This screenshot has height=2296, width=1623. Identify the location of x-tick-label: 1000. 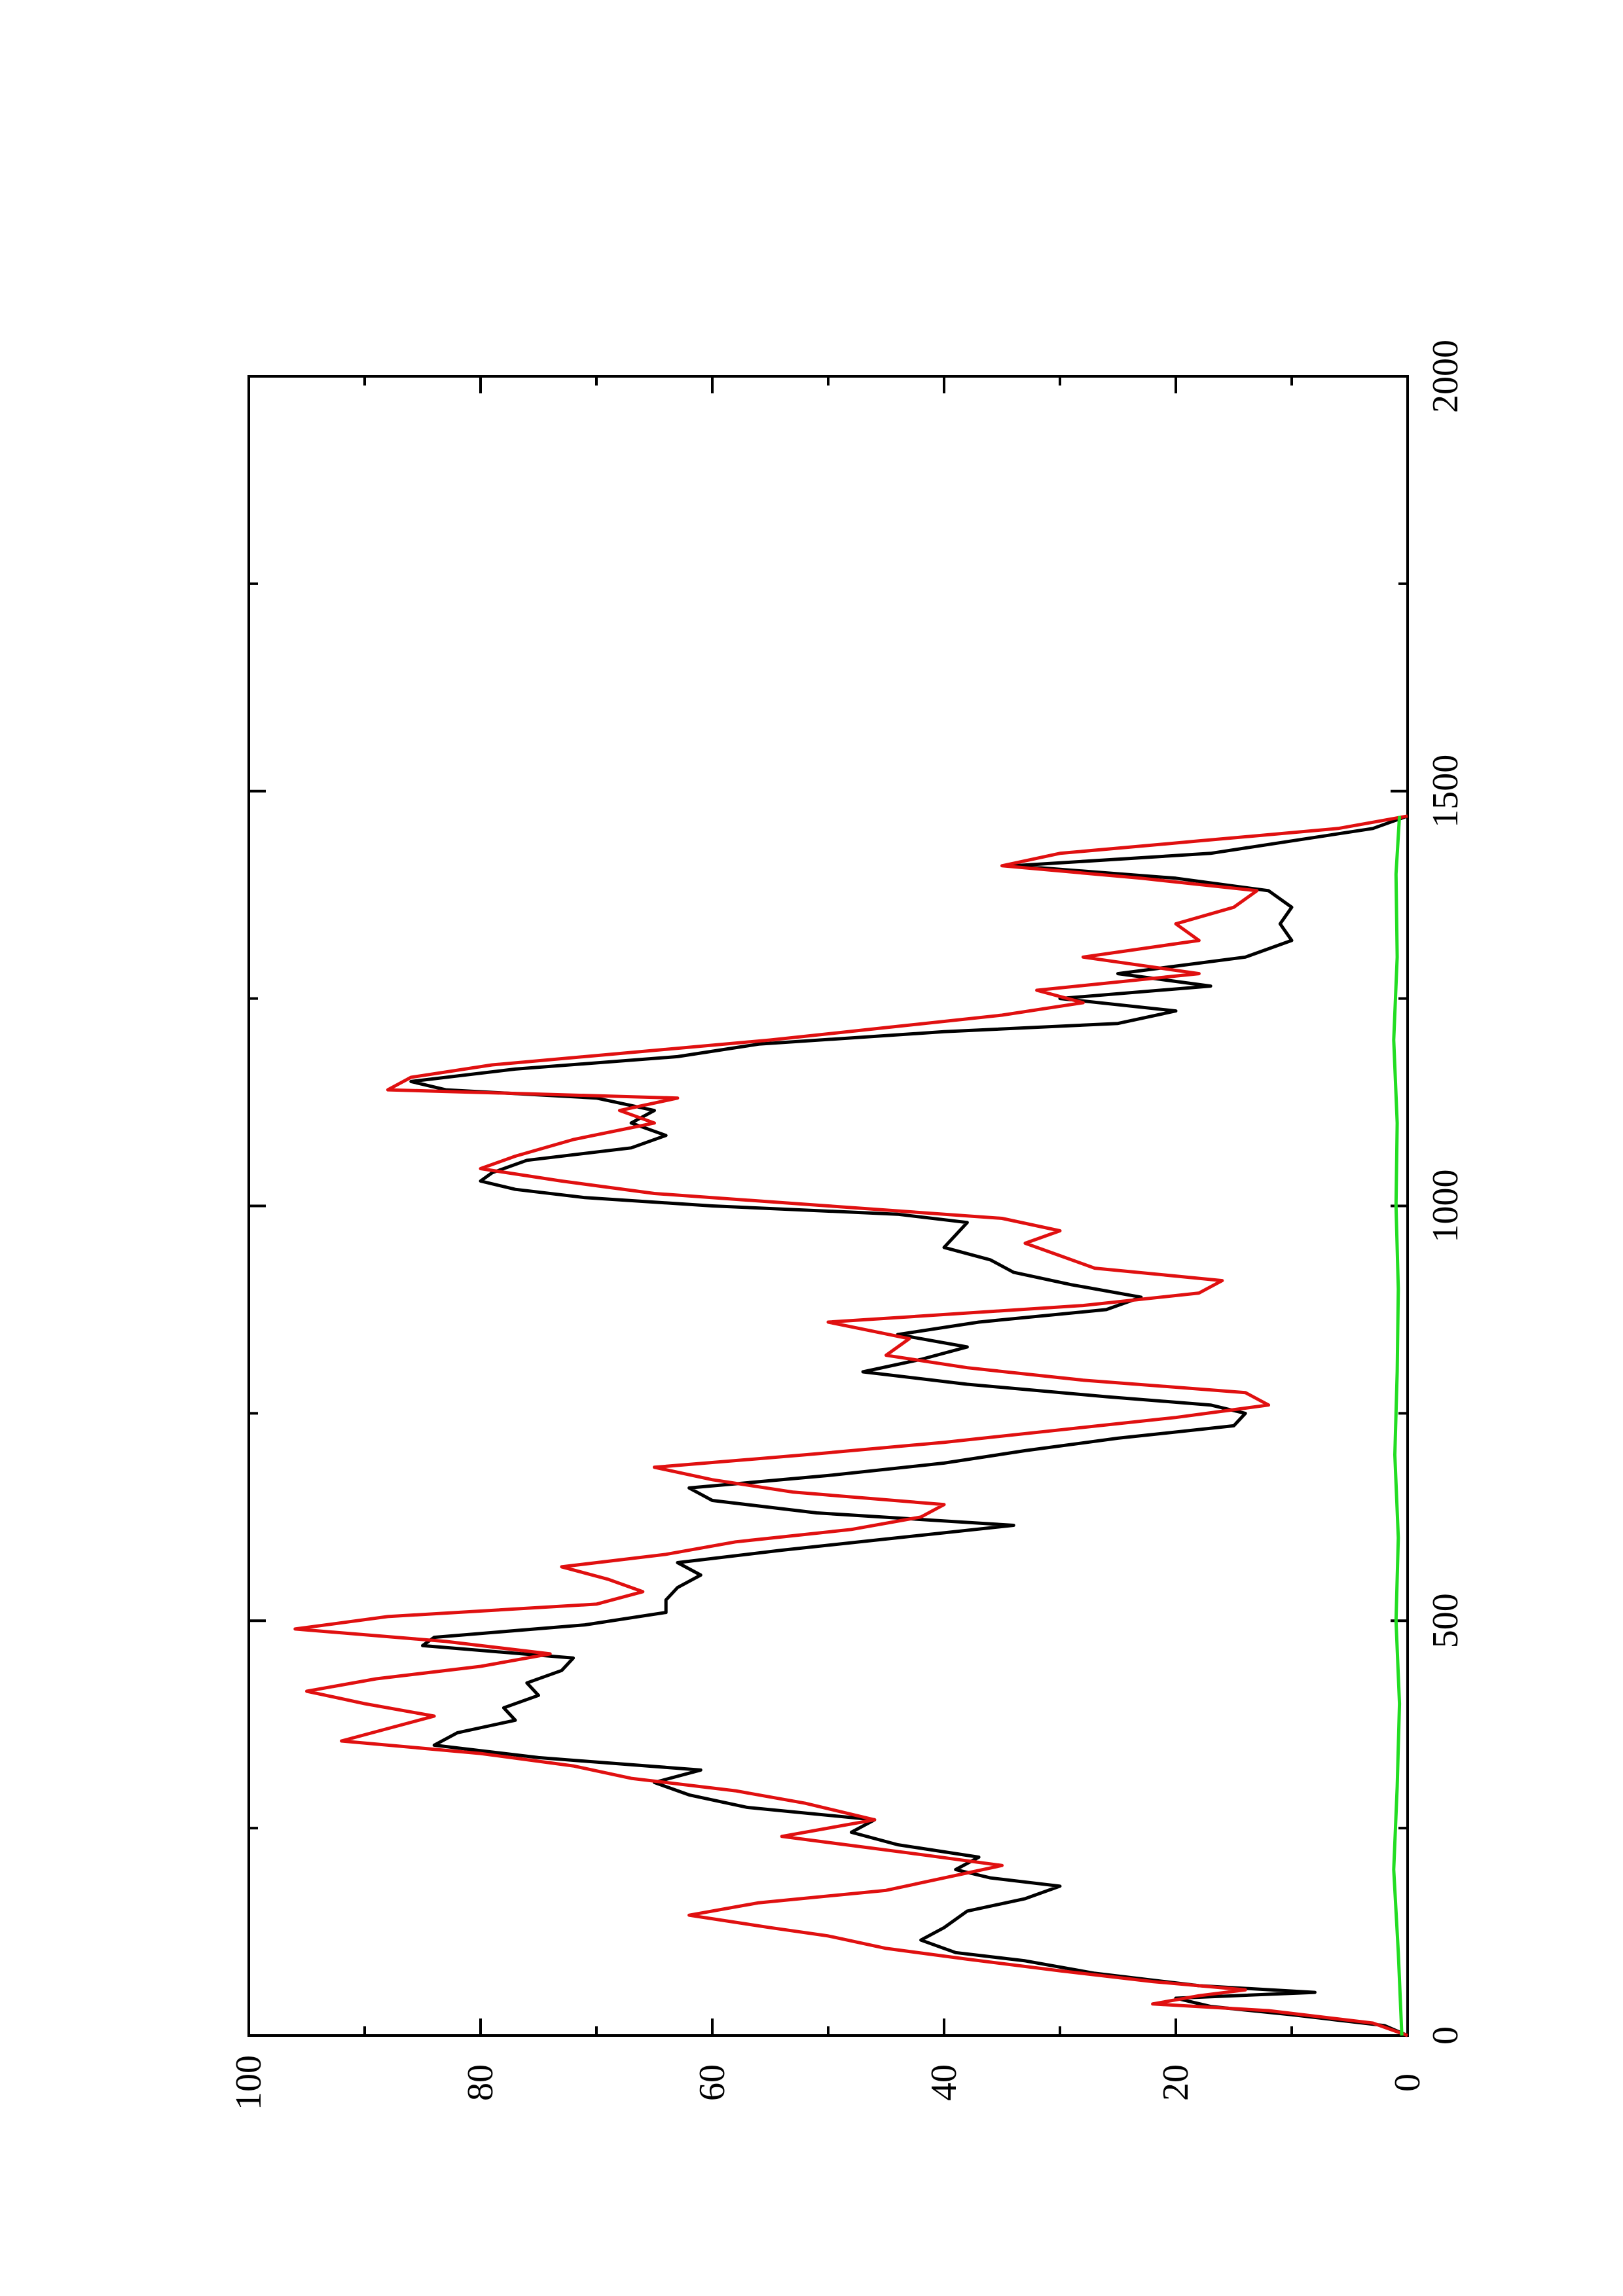
(1445, 1206).